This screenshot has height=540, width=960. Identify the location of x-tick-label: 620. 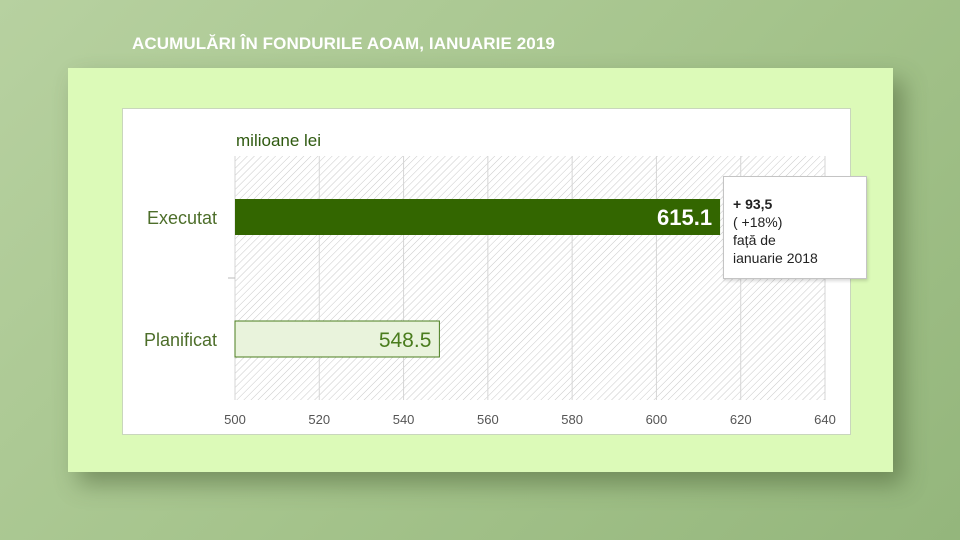
(741, 419).